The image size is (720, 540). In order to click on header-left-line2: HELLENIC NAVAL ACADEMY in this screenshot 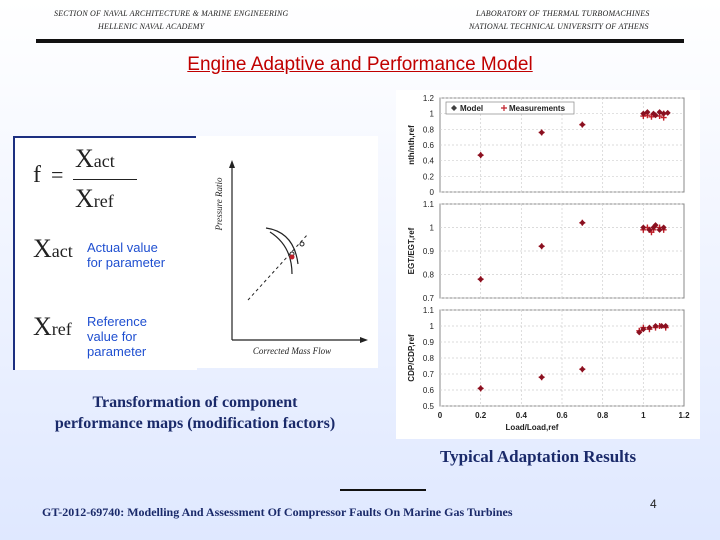, I will do `click(151, 26)`.